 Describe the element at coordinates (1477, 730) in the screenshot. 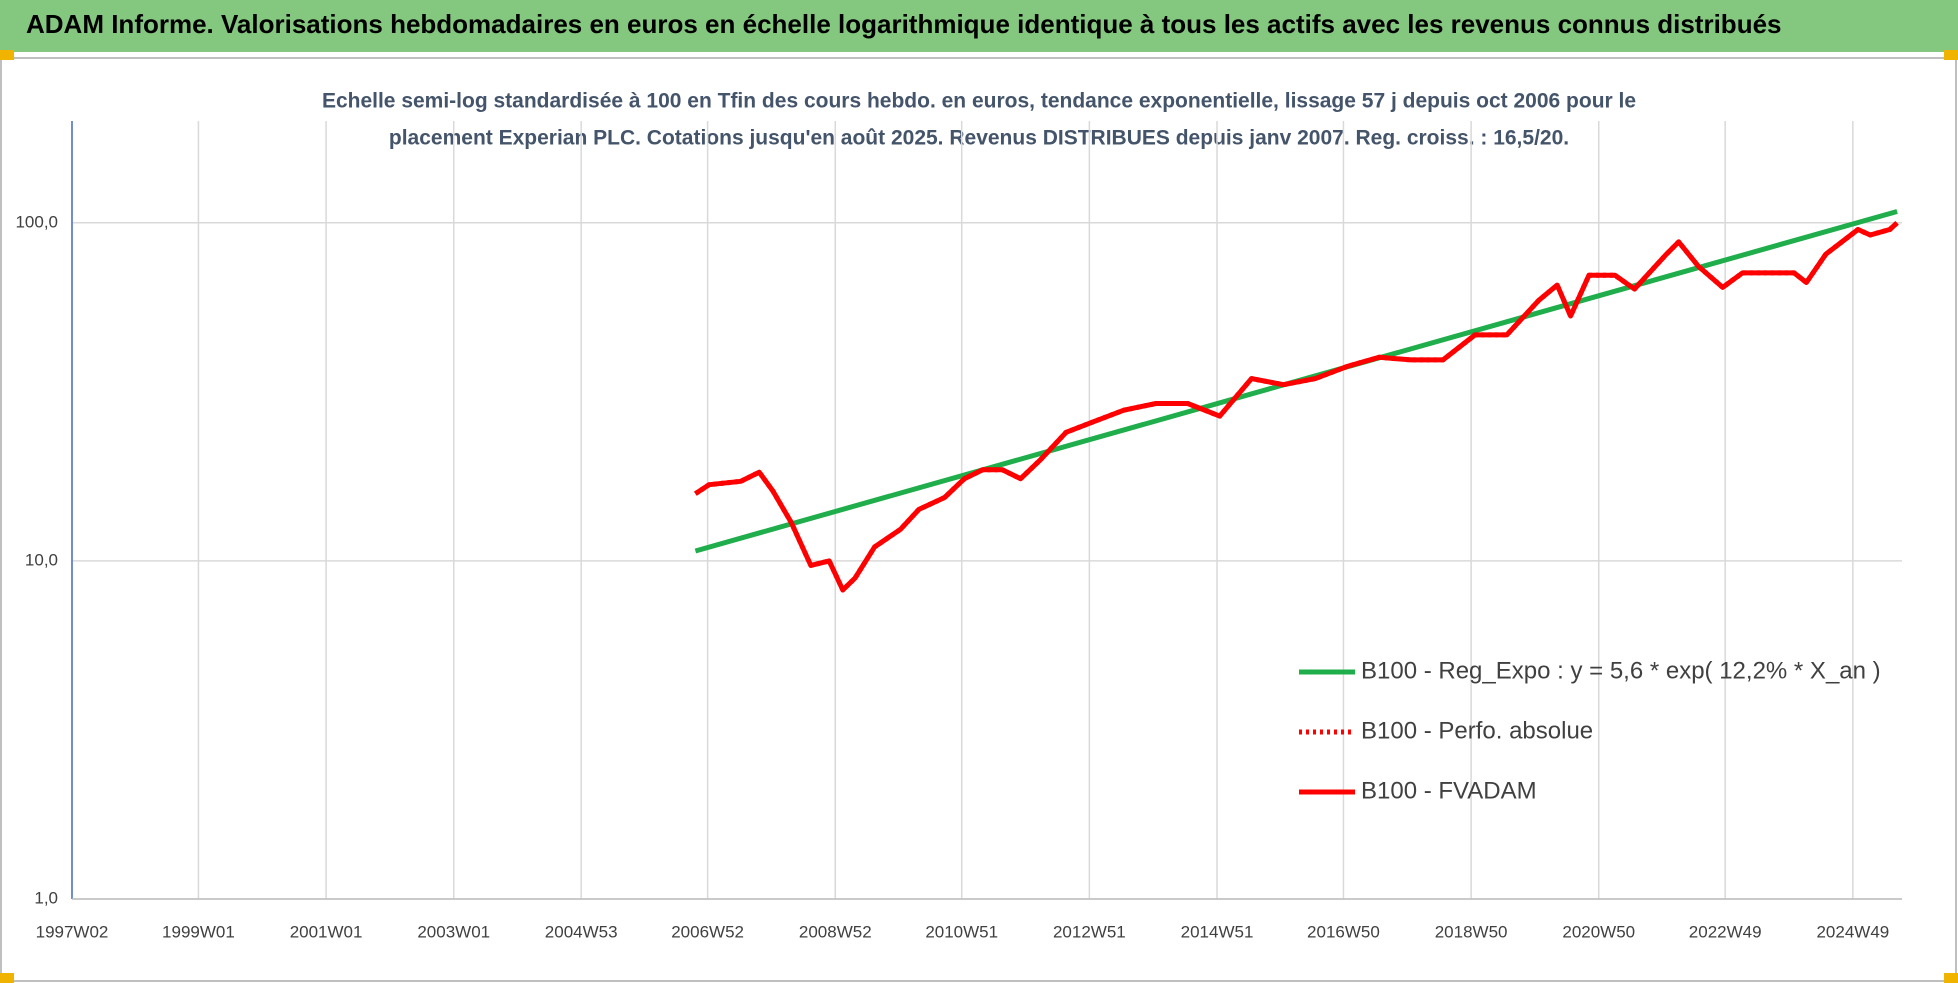

I see `legend-label: B100 - Perfo. absolue` at that location.